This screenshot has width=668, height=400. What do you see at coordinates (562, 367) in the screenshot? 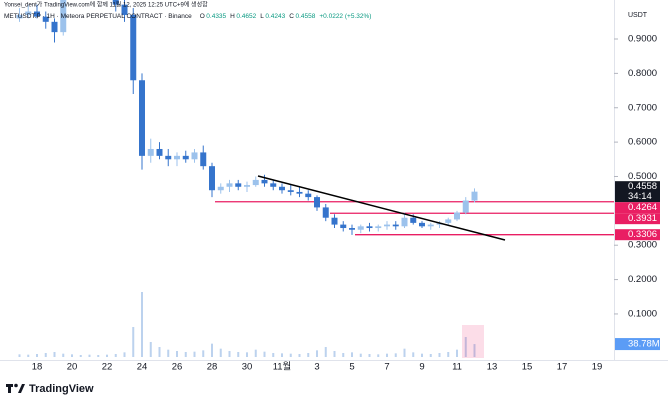
I see `x-tick-label: 17` at bounding box center [562, 367].